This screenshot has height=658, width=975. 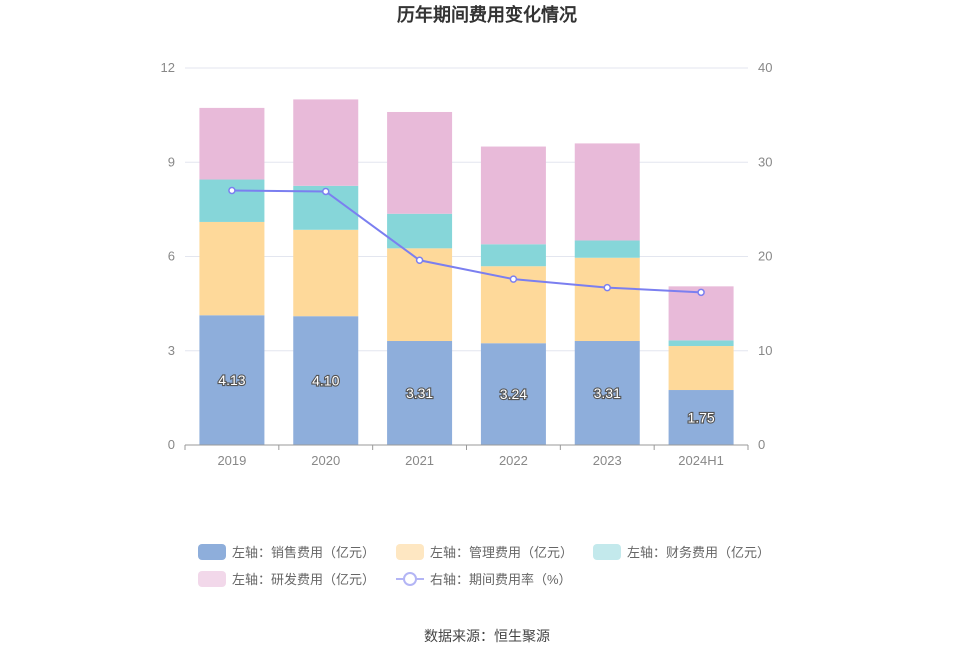 What do you see at coordinates (419, 460) in the screenshot?
I see `x-tick-label: 2021` at bounding box center [419, 460].